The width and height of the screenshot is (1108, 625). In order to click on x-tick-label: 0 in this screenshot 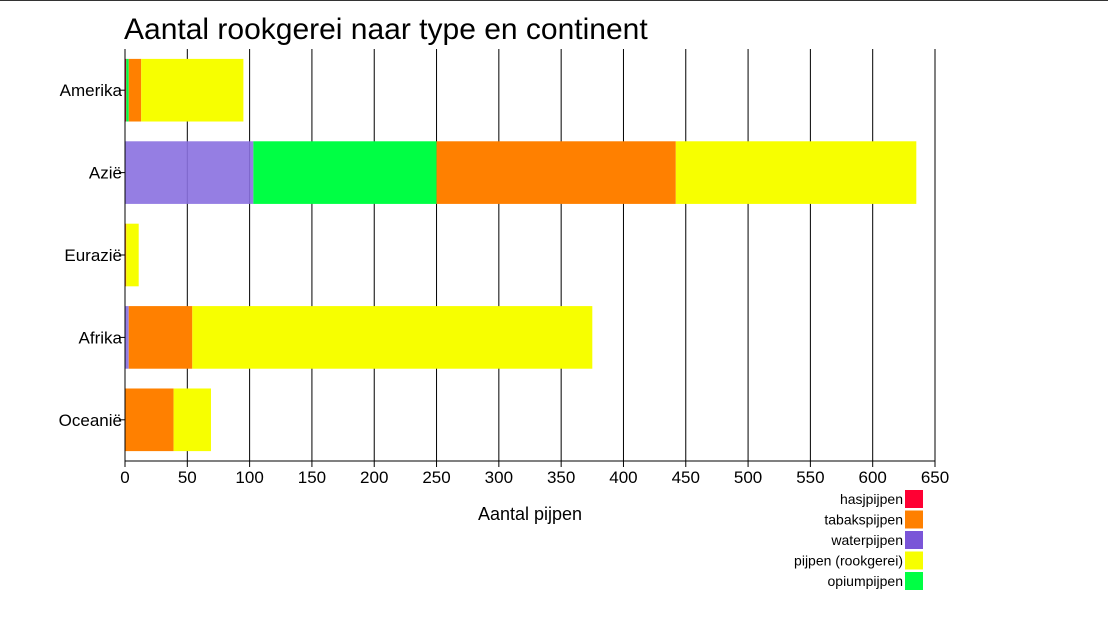, I will do `click(124, 477)`.